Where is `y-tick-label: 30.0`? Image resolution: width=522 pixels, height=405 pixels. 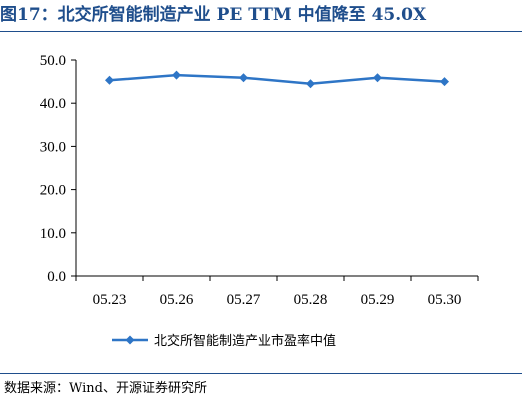 y-tick-label: 30.0 is located at coordinates (53, 147).